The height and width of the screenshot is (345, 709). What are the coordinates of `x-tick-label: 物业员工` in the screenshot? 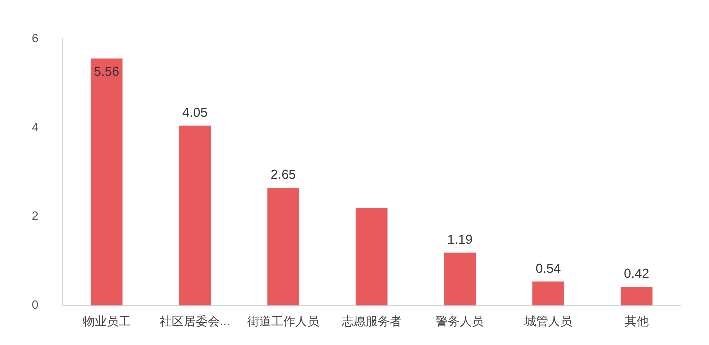 It's located at (106, 321).